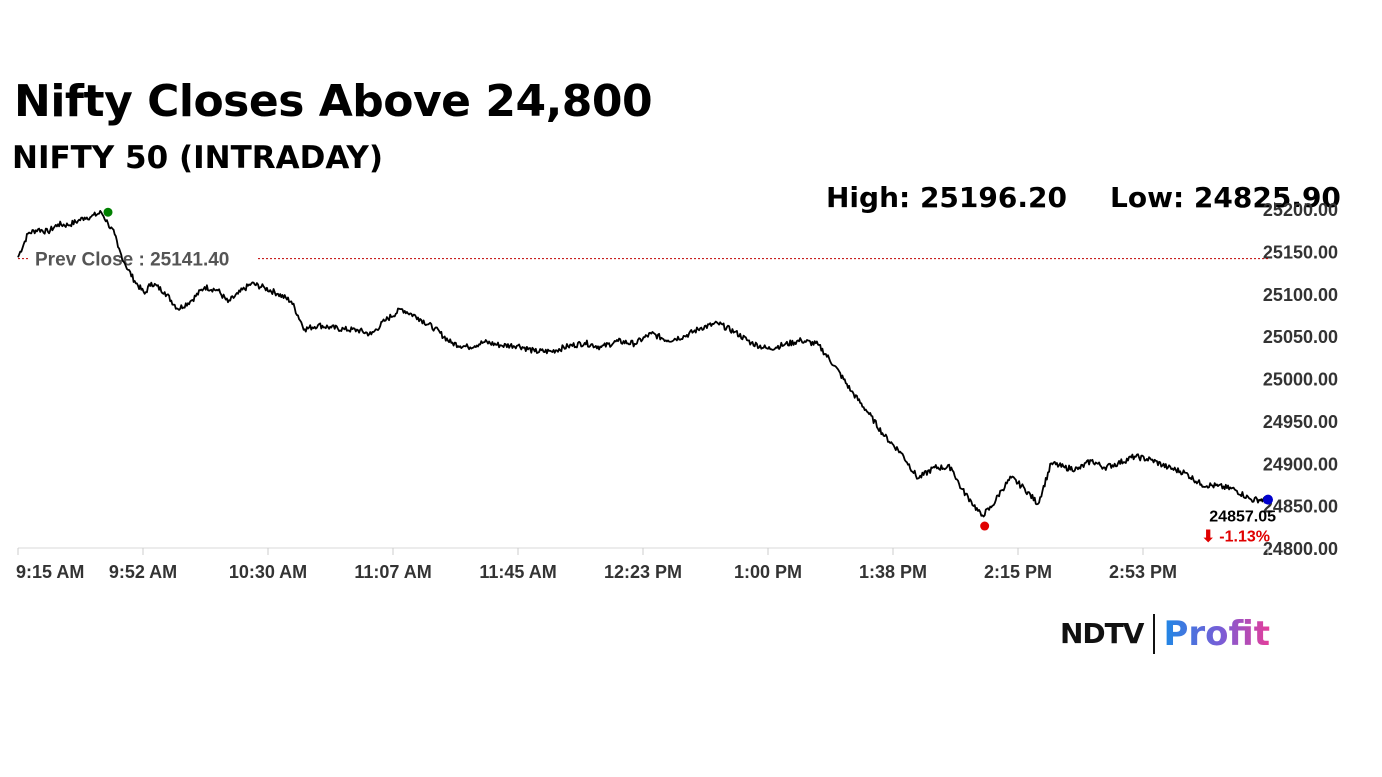 The width and height of the screenshot is (1382, 777). What do you see at coordinates (143, 572) in the screenshot?
I see `x-tick-label: 9:52 AM` at bounding box center [143, 572].